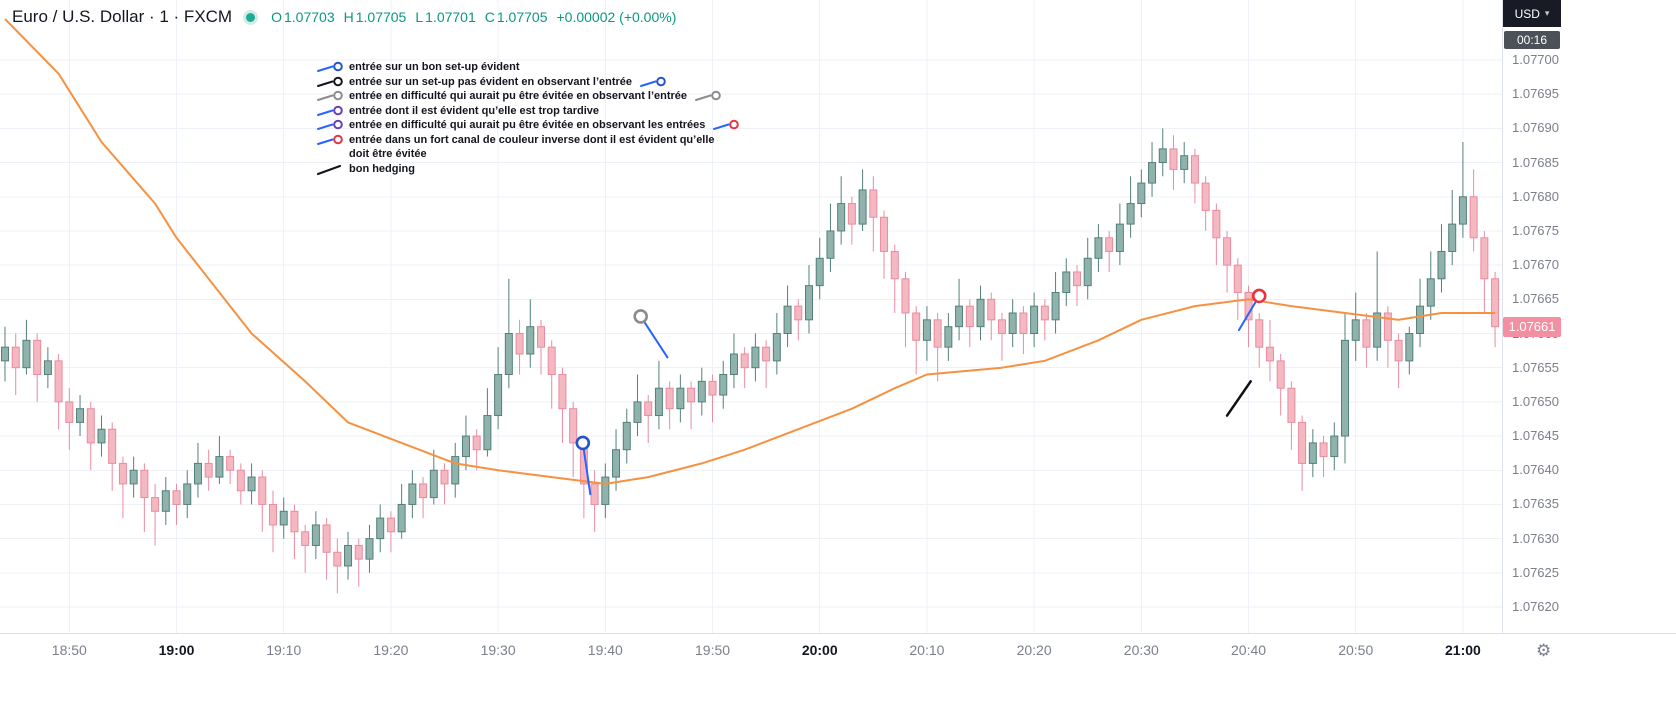 Image resolution: width=1676 pixels, height=711 pixels. What do you see at coordinates (1238, 398) in the screenshot?
I see `hedging-line-marker` at bounding box center [1238, 398].